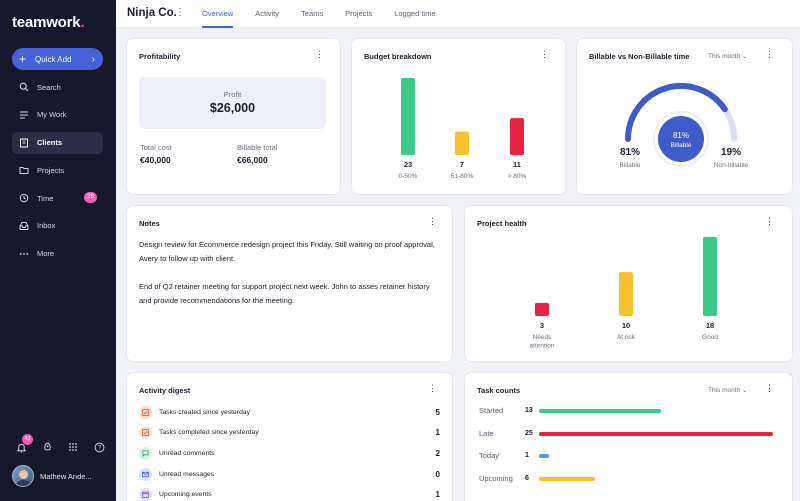 This screenshot has width=800, height=501. I want to click on digest-count: 0, so click(437, 474).